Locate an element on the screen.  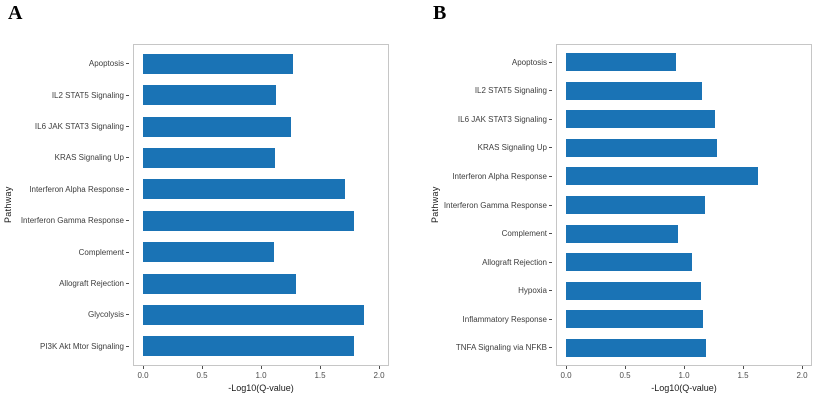
bar-row: Hypoxia is located at coordinates (612, 290).